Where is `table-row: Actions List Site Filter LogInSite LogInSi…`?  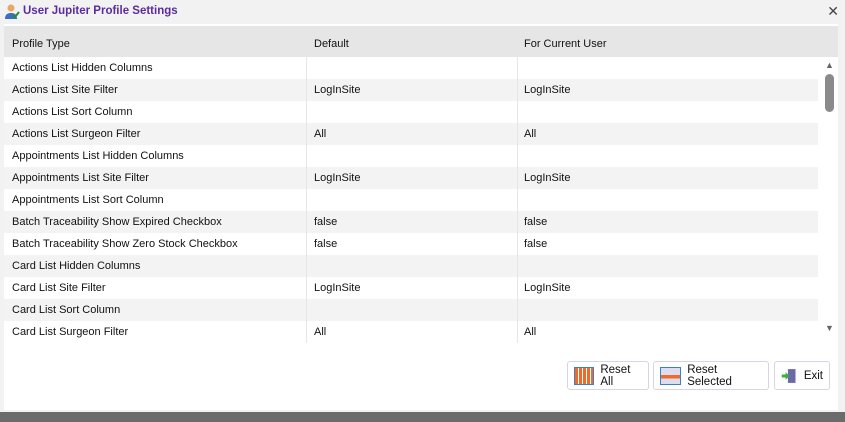
table-row: Actions List Site Filter LogInSite LogInSi… is located at coordinates (411, 90).